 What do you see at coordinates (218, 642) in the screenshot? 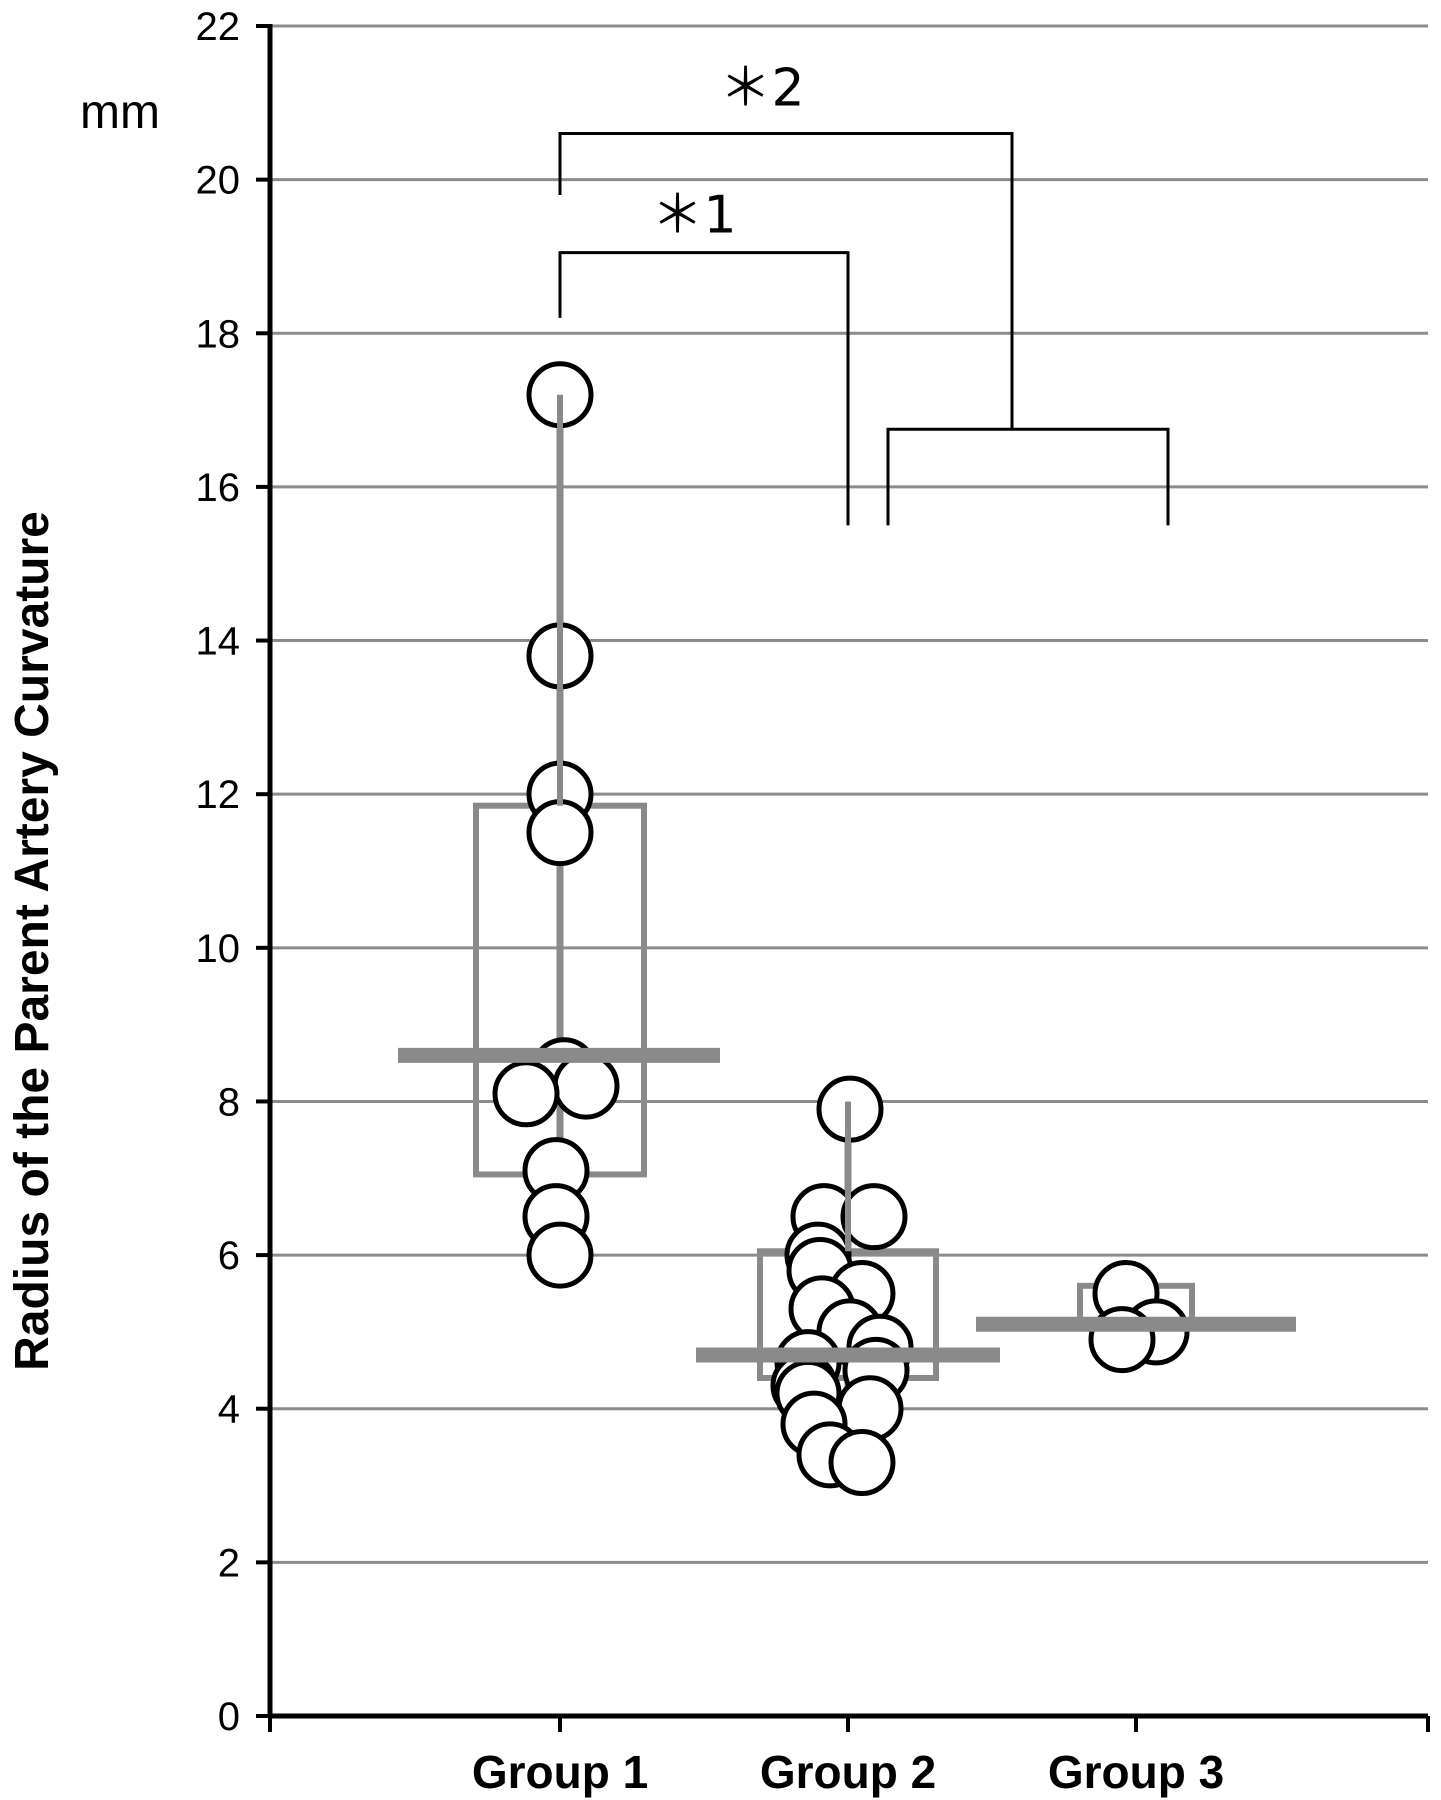
I see `y-tick-label: 14` at bounding box center [218, 642].